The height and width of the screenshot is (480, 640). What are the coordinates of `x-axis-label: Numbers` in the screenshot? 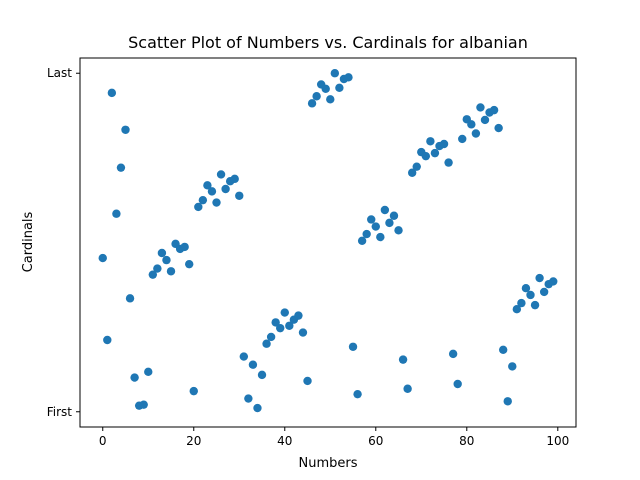 It's located at (328, 463).